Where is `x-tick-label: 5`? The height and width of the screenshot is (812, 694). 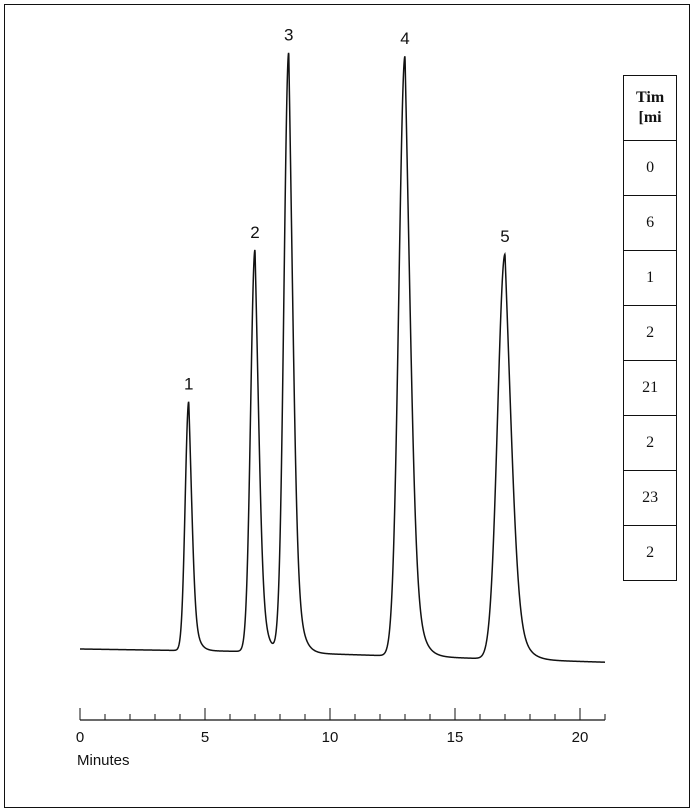
x-tick-label: 5 is located at coordinates (205, 737).